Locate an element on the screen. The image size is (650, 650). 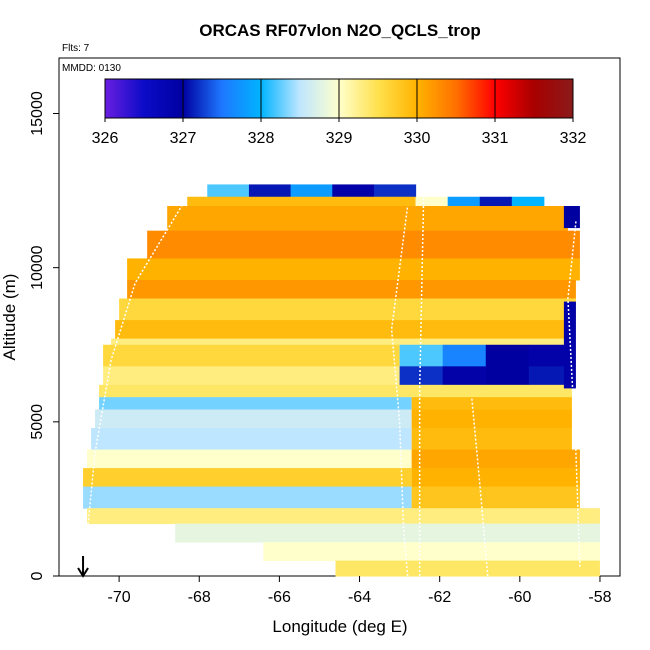
colorbar-tick-label: 327 is located at coordinates (183, 138).